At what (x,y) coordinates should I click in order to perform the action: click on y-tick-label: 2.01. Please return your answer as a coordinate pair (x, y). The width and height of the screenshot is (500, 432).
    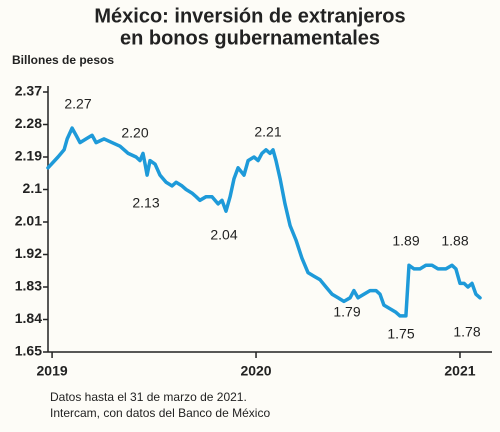
    Looking at the image, I should click on (28, 221).